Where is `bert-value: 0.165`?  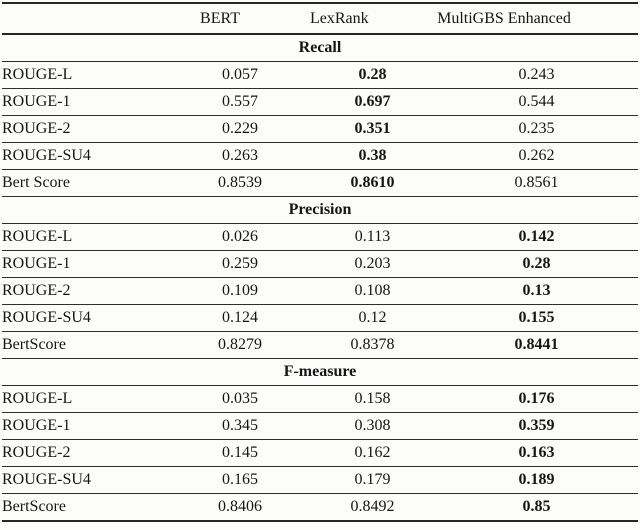 bert-value: 0.165 is located at coordinates (240, 479).